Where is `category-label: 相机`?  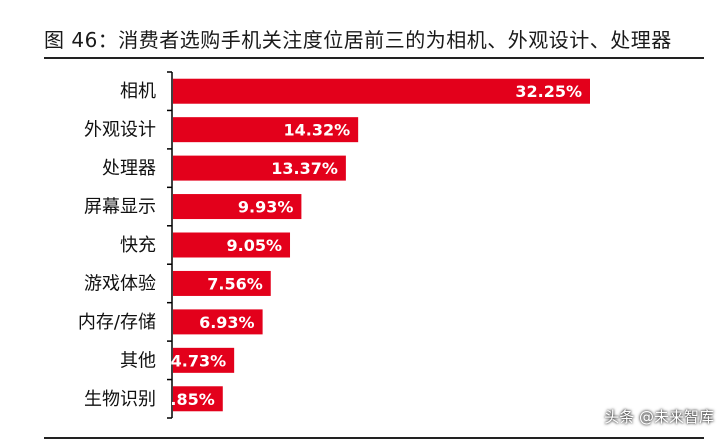
category-label: 相机 is located at coordinates (138, 91).